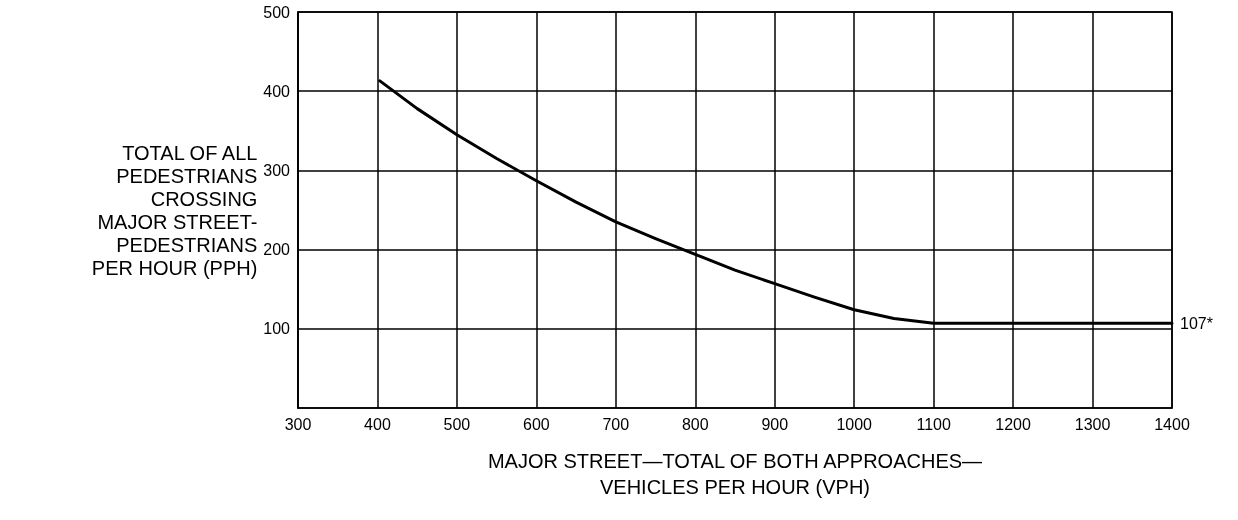 The image size is (1238, 520). Describe the element at coordinates (695, 424) in the screenshot. I see `x-tick-label: 800` at that location.